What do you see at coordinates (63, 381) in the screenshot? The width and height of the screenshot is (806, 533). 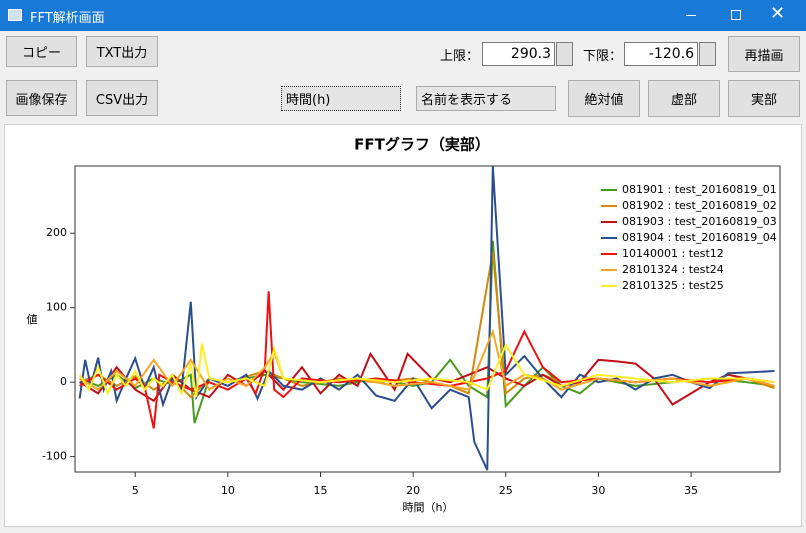 I see `y-tick-label: 0` at bounding box center [63, 381].